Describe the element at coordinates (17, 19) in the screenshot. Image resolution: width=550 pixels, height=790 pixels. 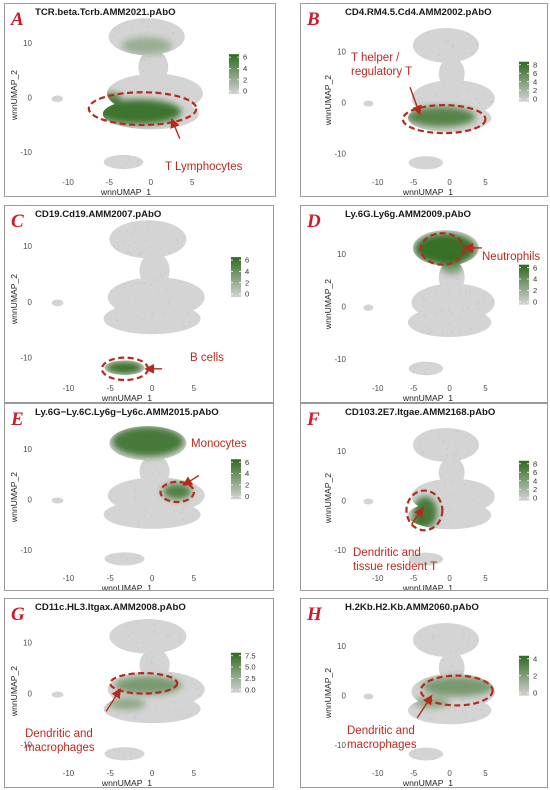
I see `panel-letter: A` at that location.